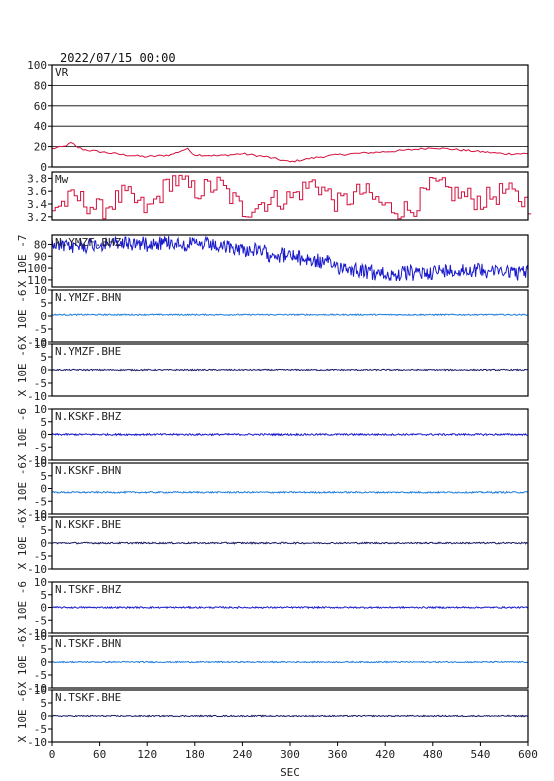  I want to click on x-tick-label: 360, so click(338, 754).